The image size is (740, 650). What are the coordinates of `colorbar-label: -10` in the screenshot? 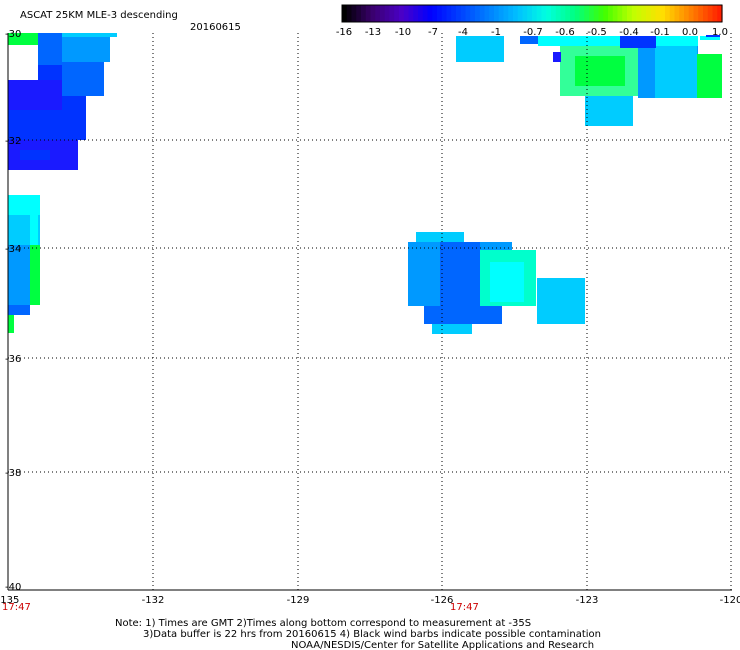 It's located at (403, 32).